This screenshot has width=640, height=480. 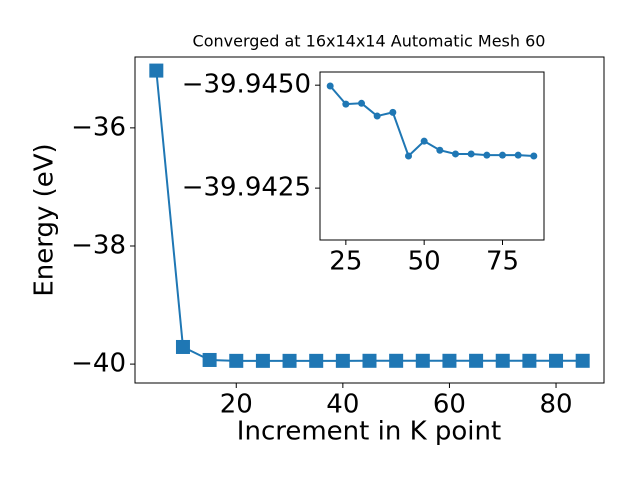 I want to click on y-tick-label: −38, so click(x=98, y=245).